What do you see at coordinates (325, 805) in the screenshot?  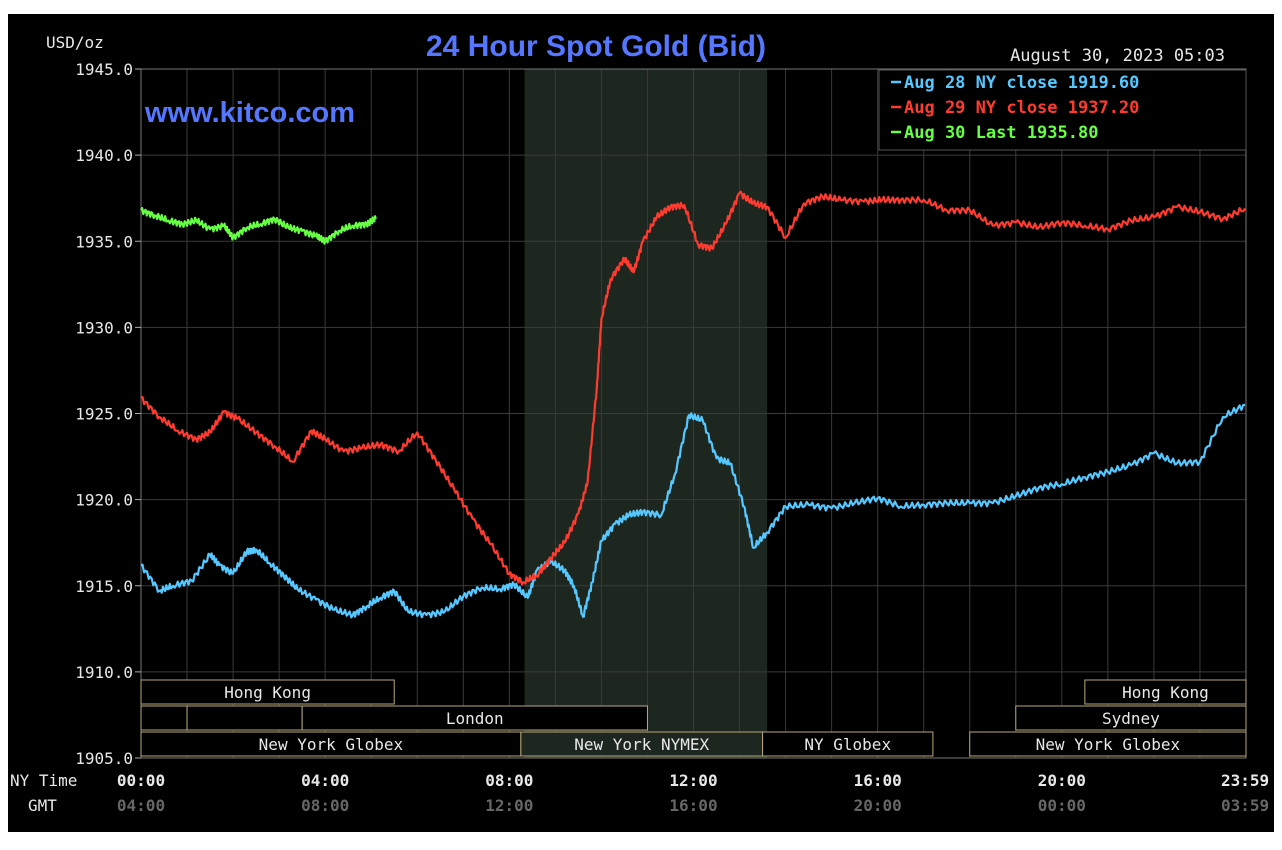 I see `x-tick-label-gmt: 08:00` at bounding box center [325, 805].